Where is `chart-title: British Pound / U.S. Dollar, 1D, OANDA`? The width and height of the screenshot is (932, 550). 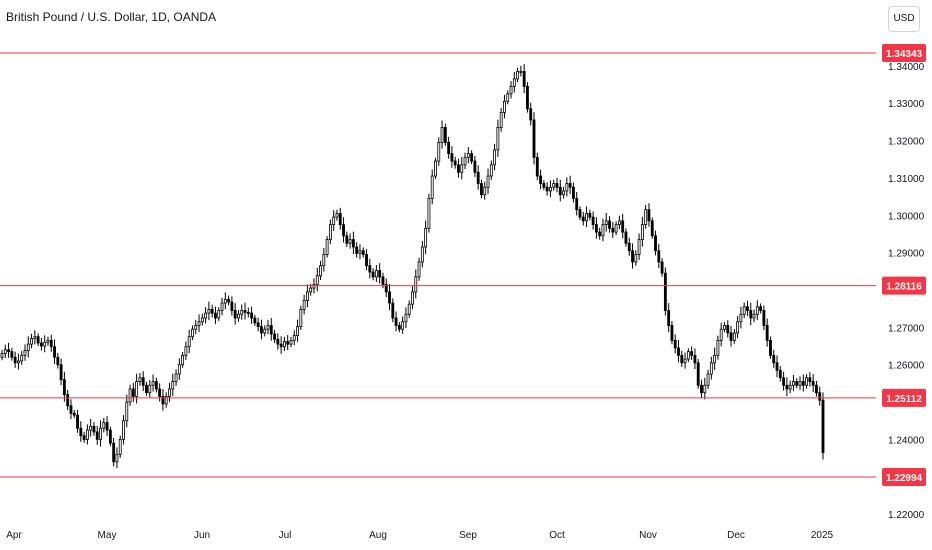
chart-title: British Pound / U.S. Dollar, 1D, OANDA is located at coordinates (111, 17).